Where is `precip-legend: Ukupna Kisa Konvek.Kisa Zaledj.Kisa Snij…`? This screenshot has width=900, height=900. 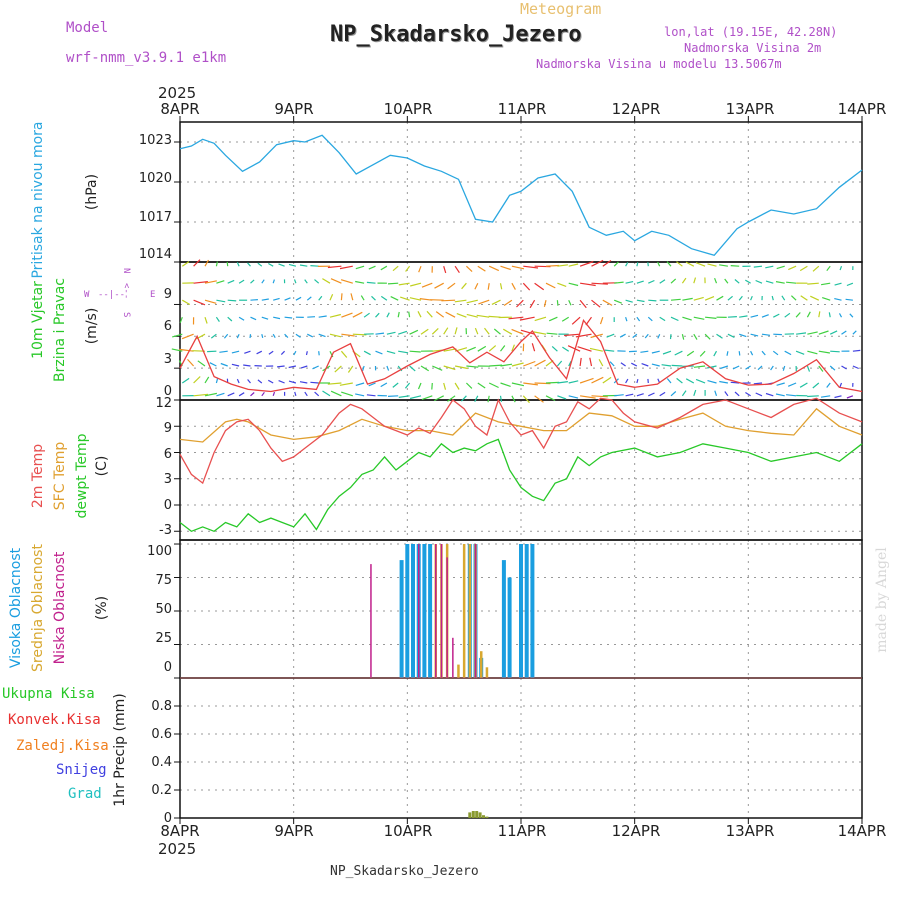 precip-legend: Ukupna Kisa Konvek.Kisa Zaledj.Kisa Snij… is located at coordinates (55, 744).